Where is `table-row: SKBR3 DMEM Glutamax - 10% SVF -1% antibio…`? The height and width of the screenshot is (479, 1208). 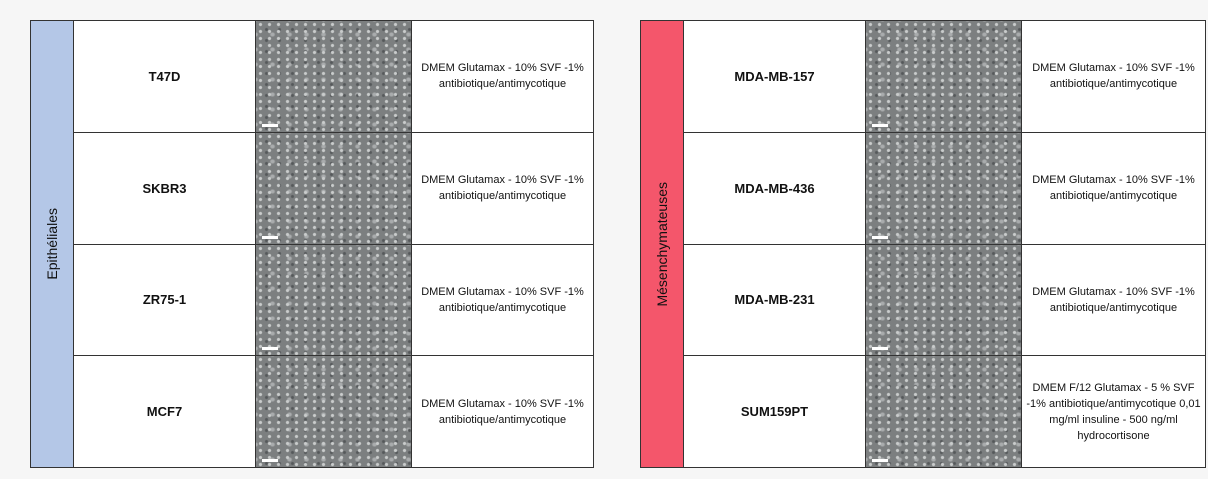
table-row: SKBR3 DMEM Glutamax - 10% SVF -1% antibio… is located at coordinates (333, 188).